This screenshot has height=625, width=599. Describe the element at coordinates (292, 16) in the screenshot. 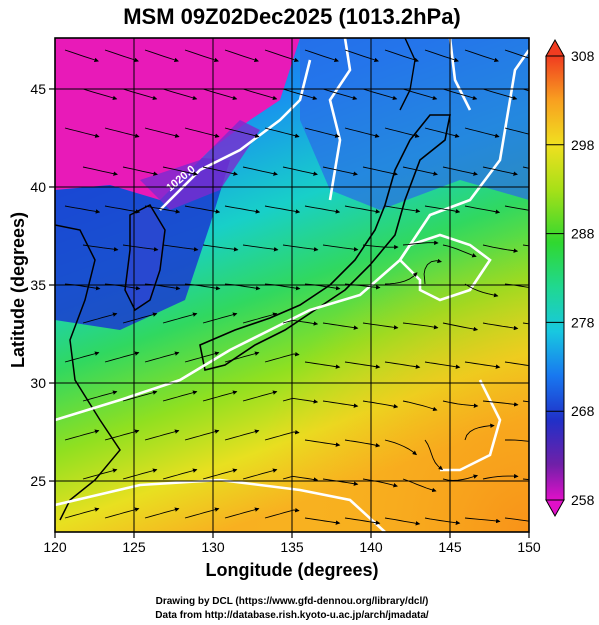

I see `map-title: MSM 09Z02Dec2025 (1013.2hPa)` at that location.